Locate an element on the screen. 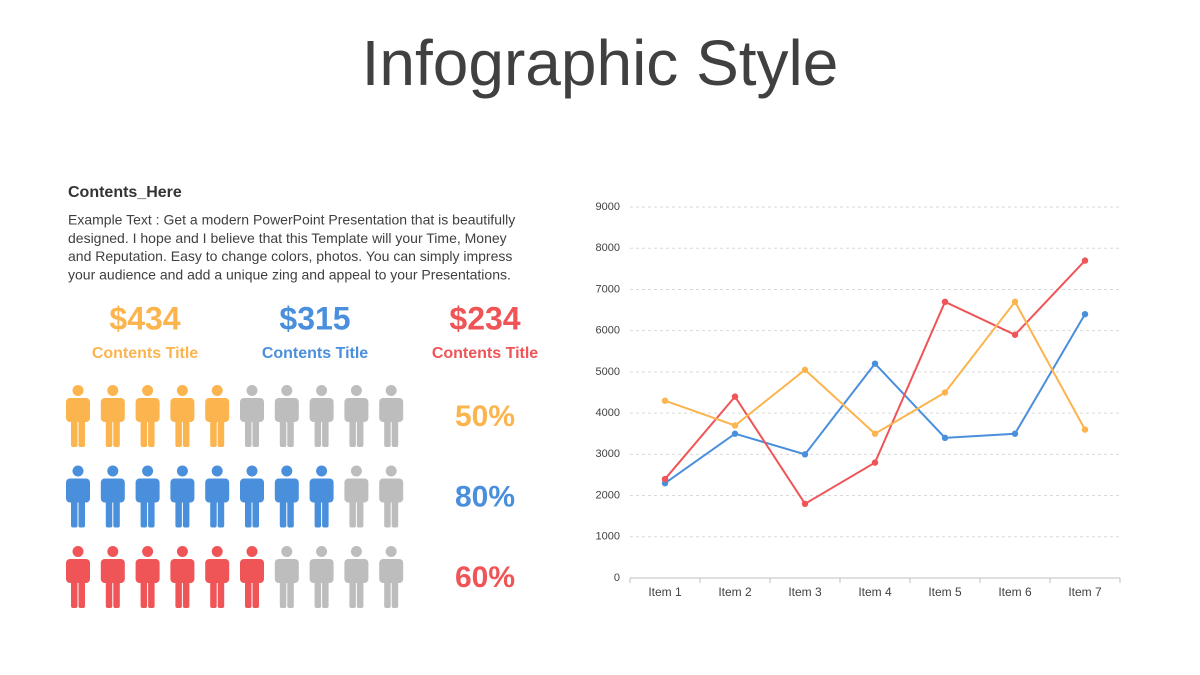 Image resolution: width=1200 pixels, height=675 pixels. stat-amount: $315 is located at coordinates (314, 318).